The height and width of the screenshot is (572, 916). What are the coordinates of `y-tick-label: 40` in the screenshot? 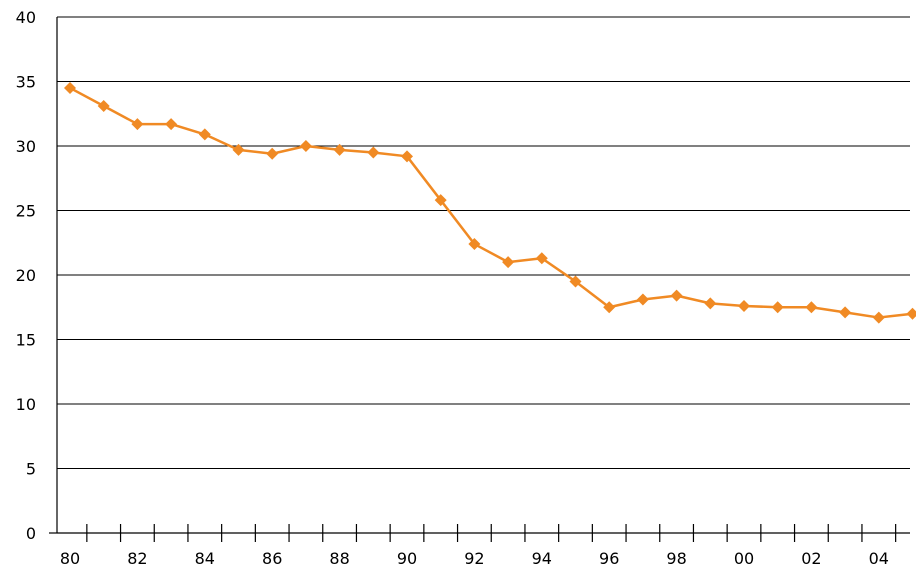 It's located at (26, 17).